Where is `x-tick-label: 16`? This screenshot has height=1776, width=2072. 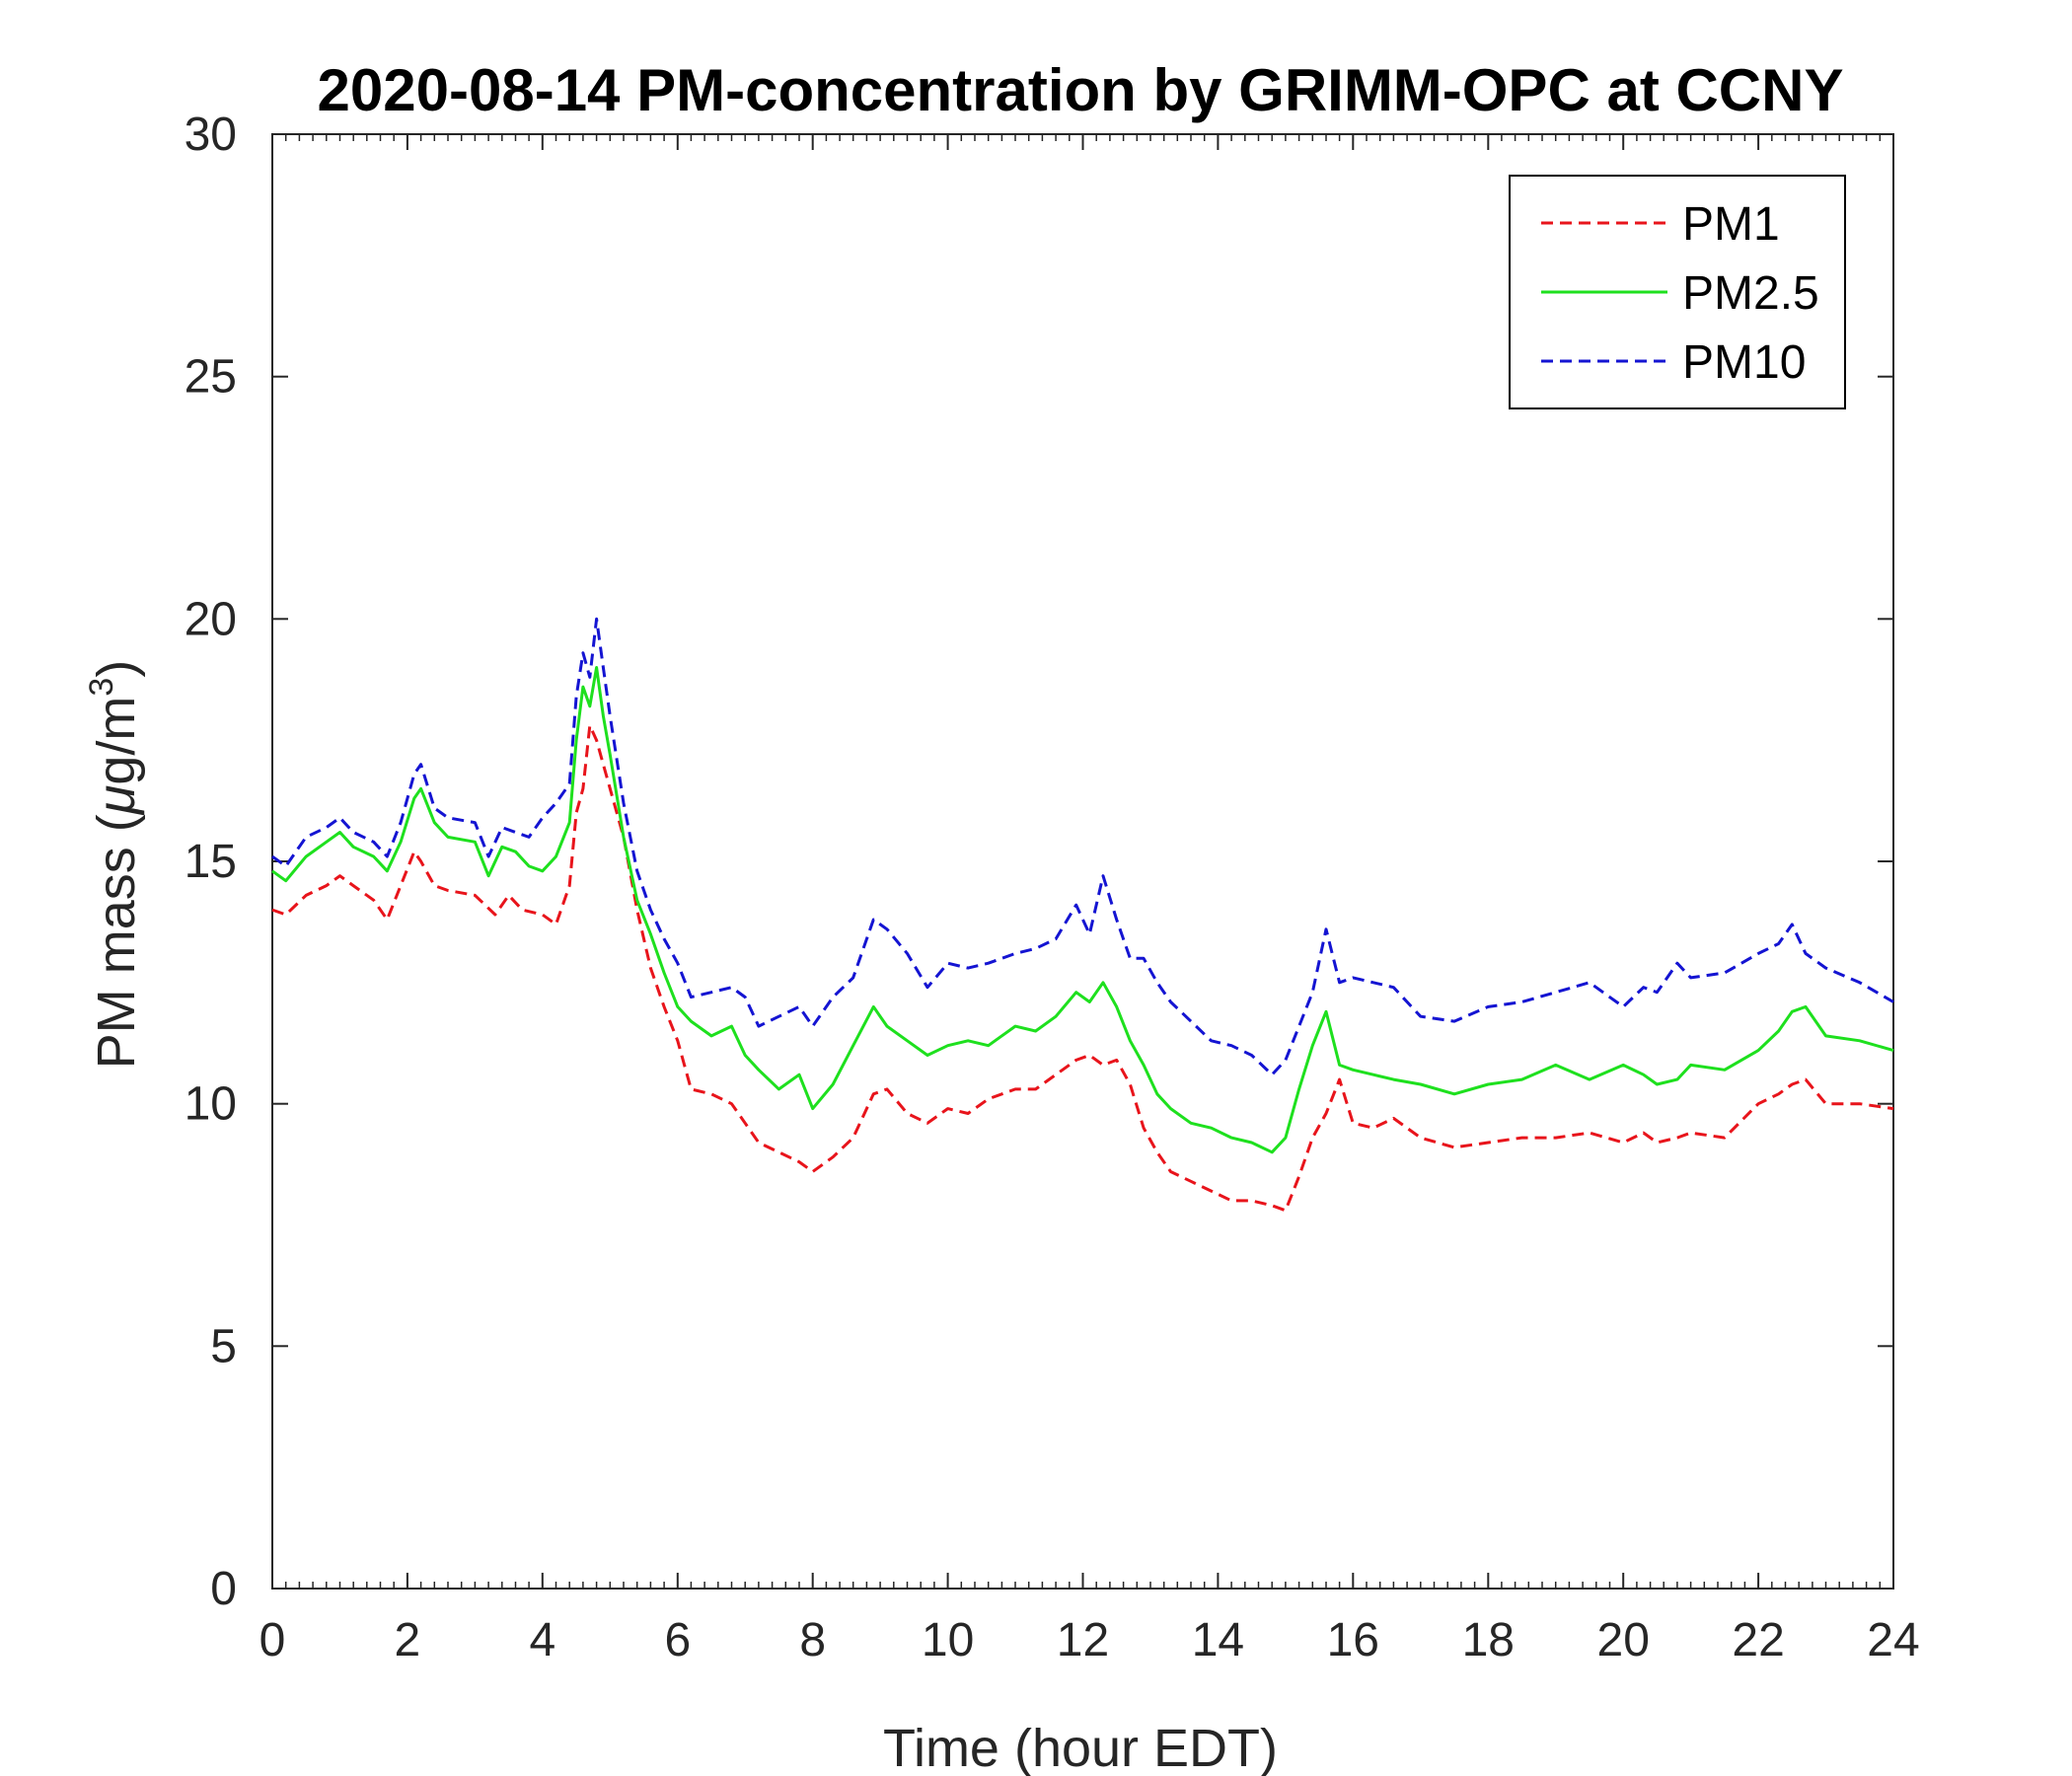 x-tick-label: 16 is located at coordinates (1353, 1640).